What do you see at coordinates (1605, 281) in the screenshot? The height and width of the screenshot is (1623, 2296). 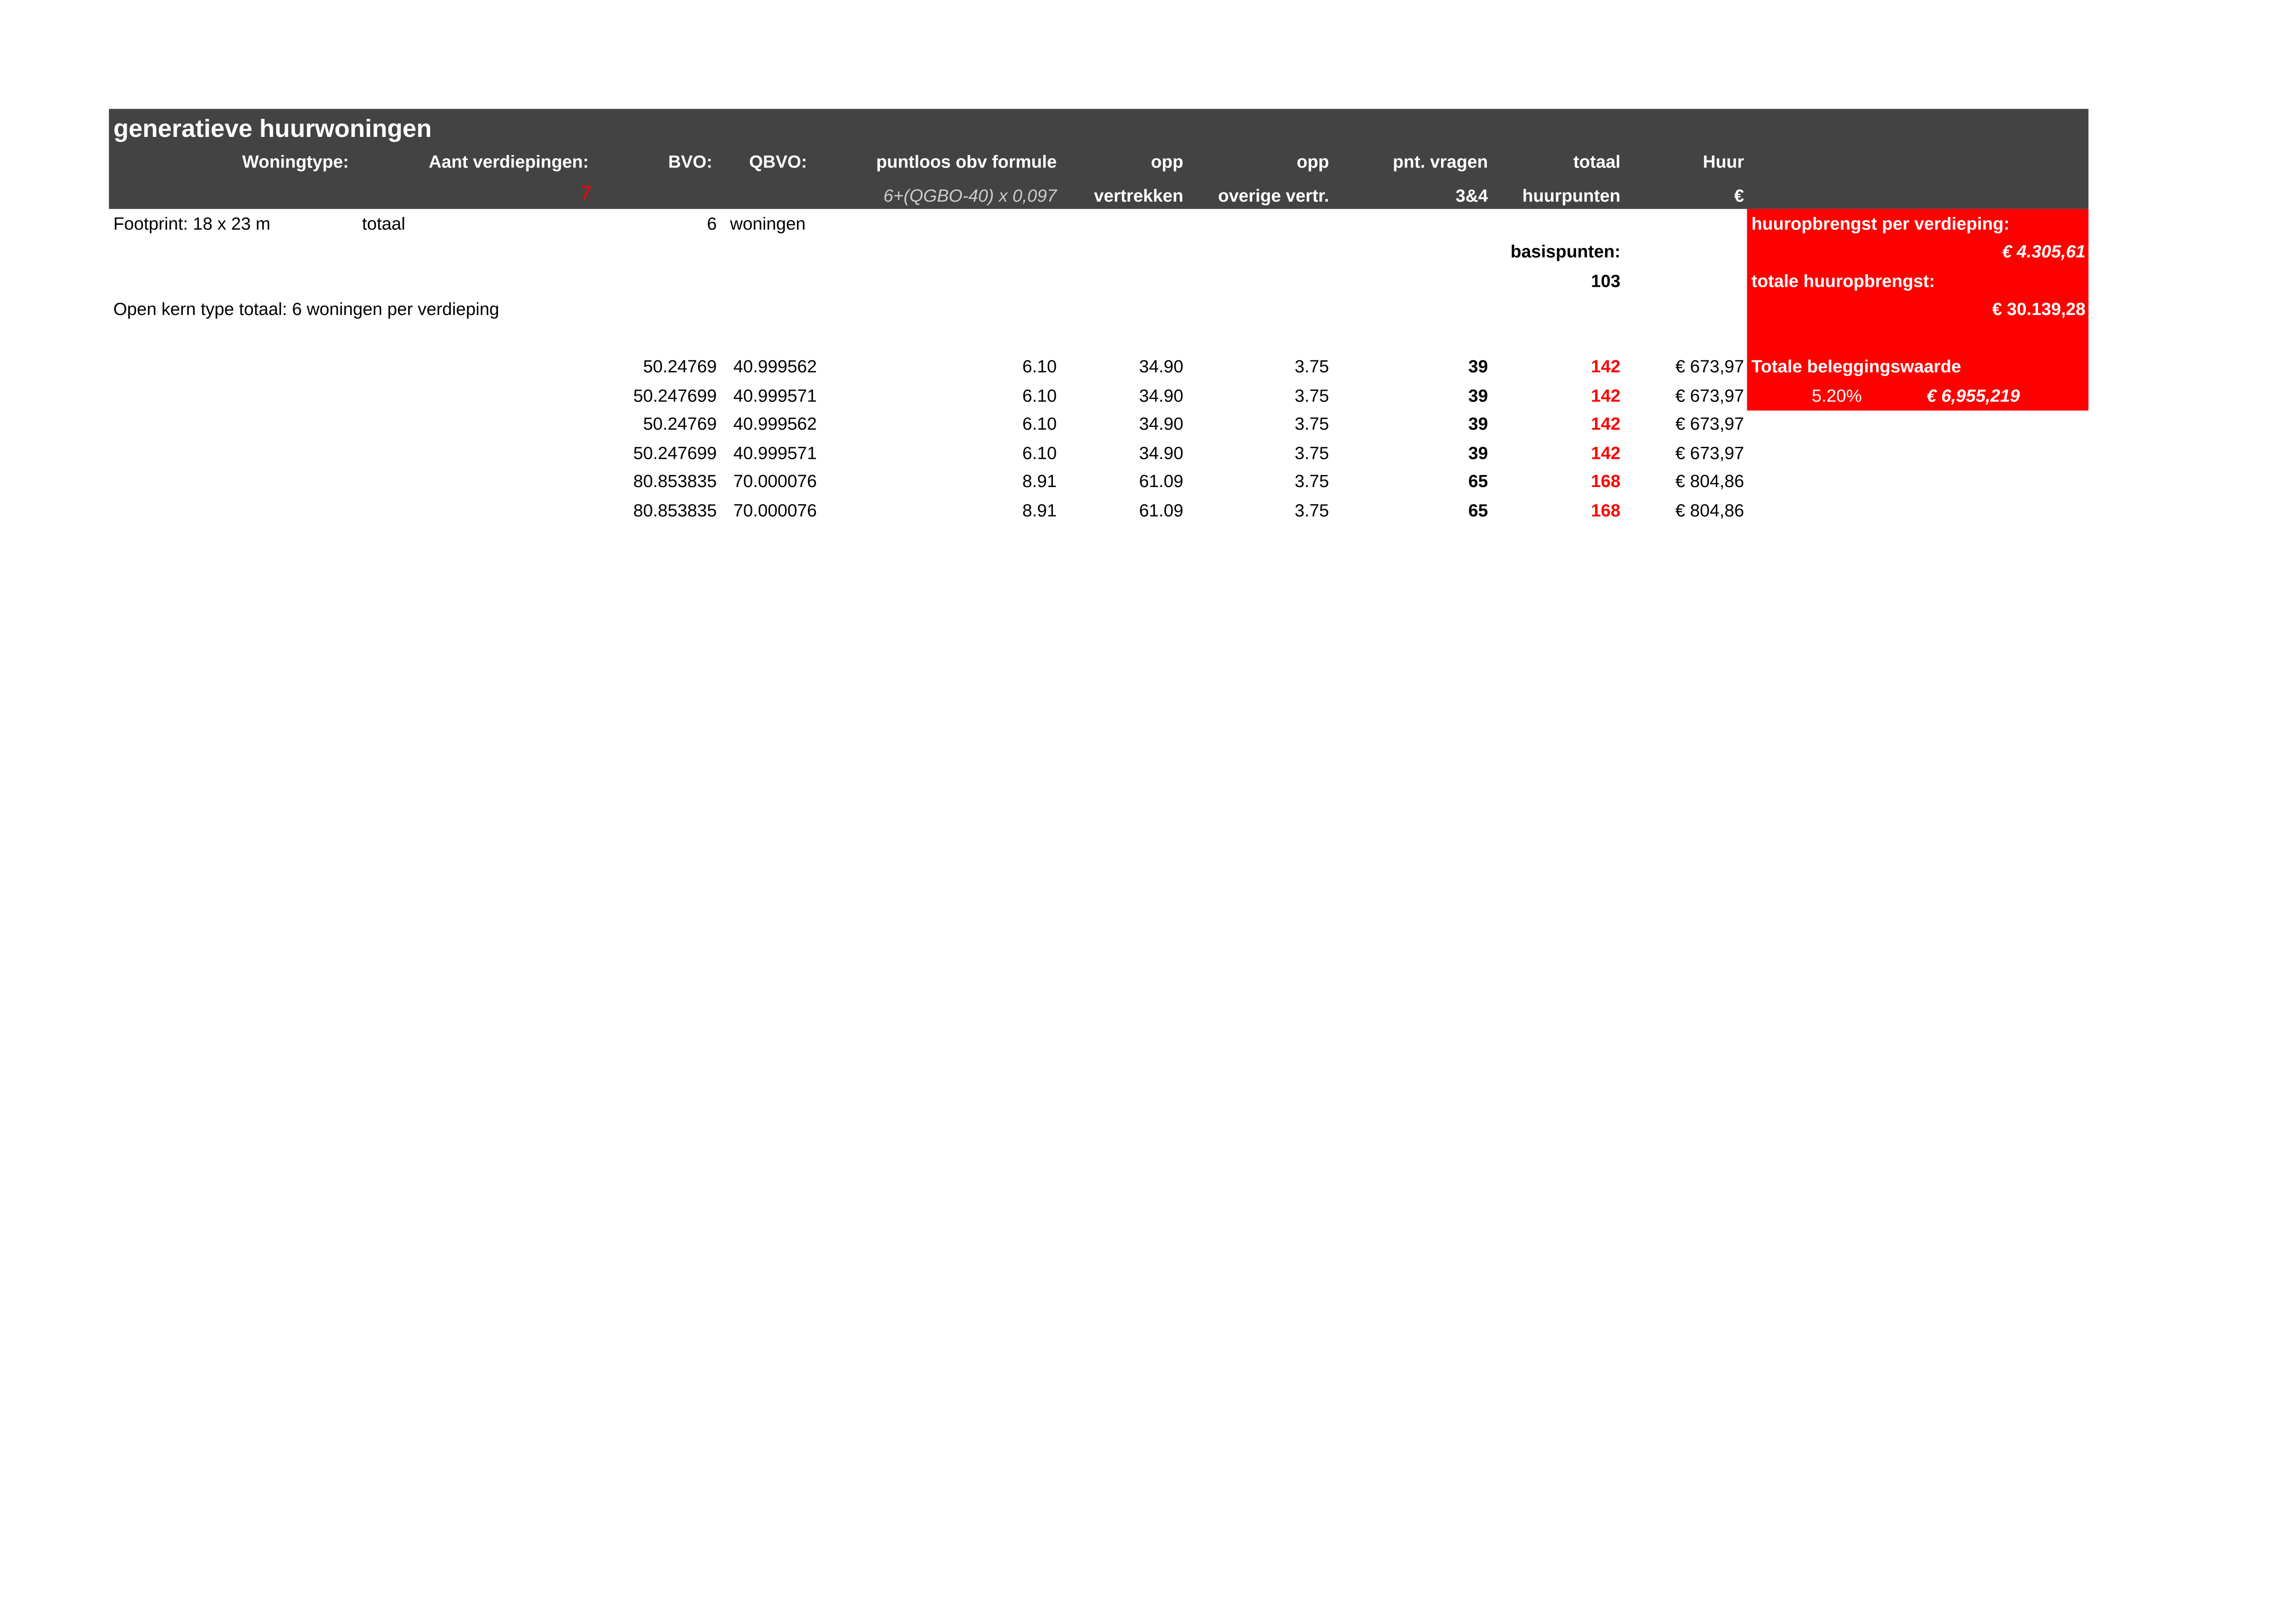 I see `basispunten-value: 103` at bounding box center [1605, 281].